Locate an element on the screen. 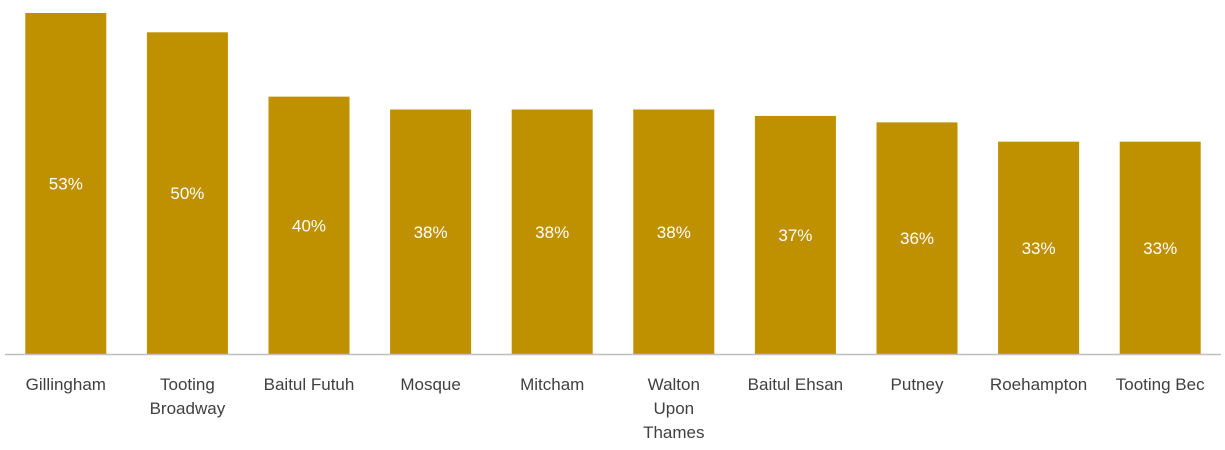 The image size is (1225, 450). category-label-5: Walton Upon Thames is located at coordinates (673, 408).